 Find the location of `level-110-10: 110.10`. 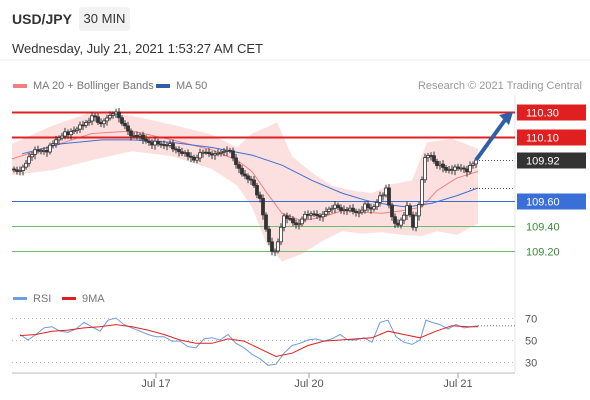

level-110-10: 110.10 is located at coordinates (299, 137).